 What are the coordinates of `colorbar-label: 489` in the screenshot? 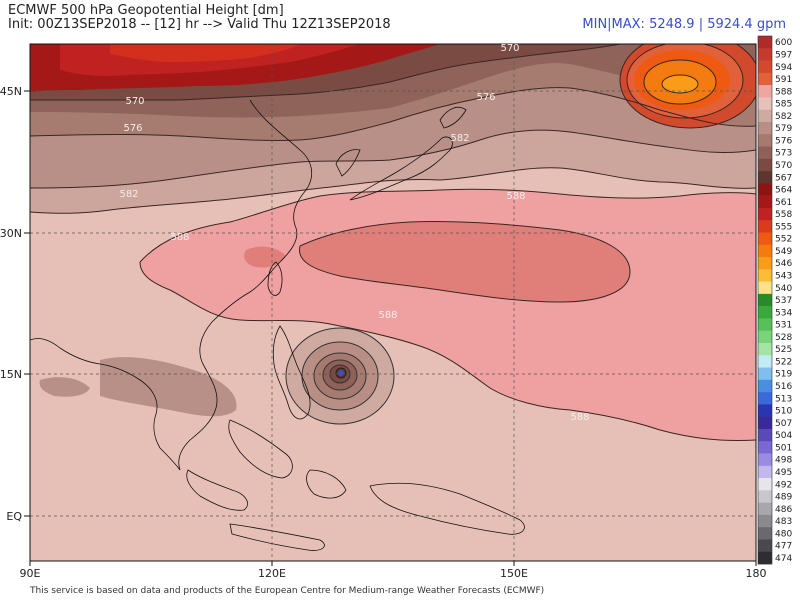 It's located at (783, 498).